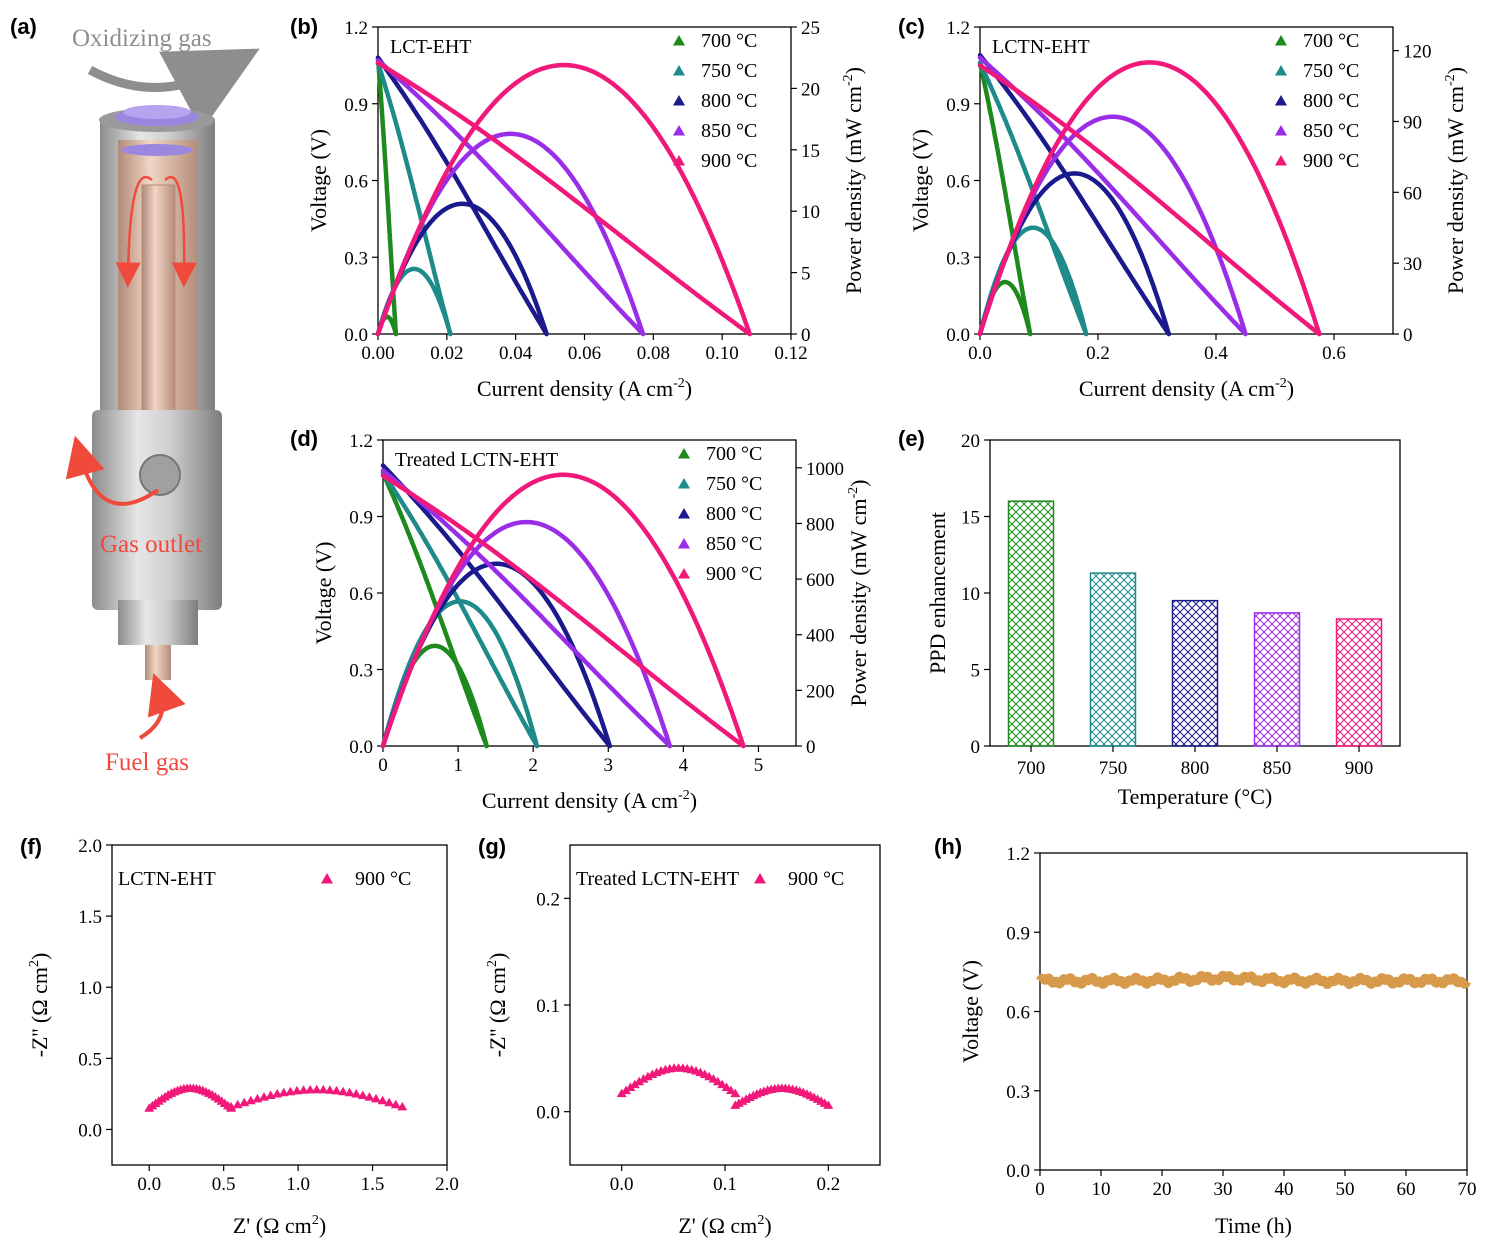 The image size is (1488, 1250). Describe the element at coordinates (729, 71) in the screenshot. I see `legend-label-b-1: 750 °C` at that location.